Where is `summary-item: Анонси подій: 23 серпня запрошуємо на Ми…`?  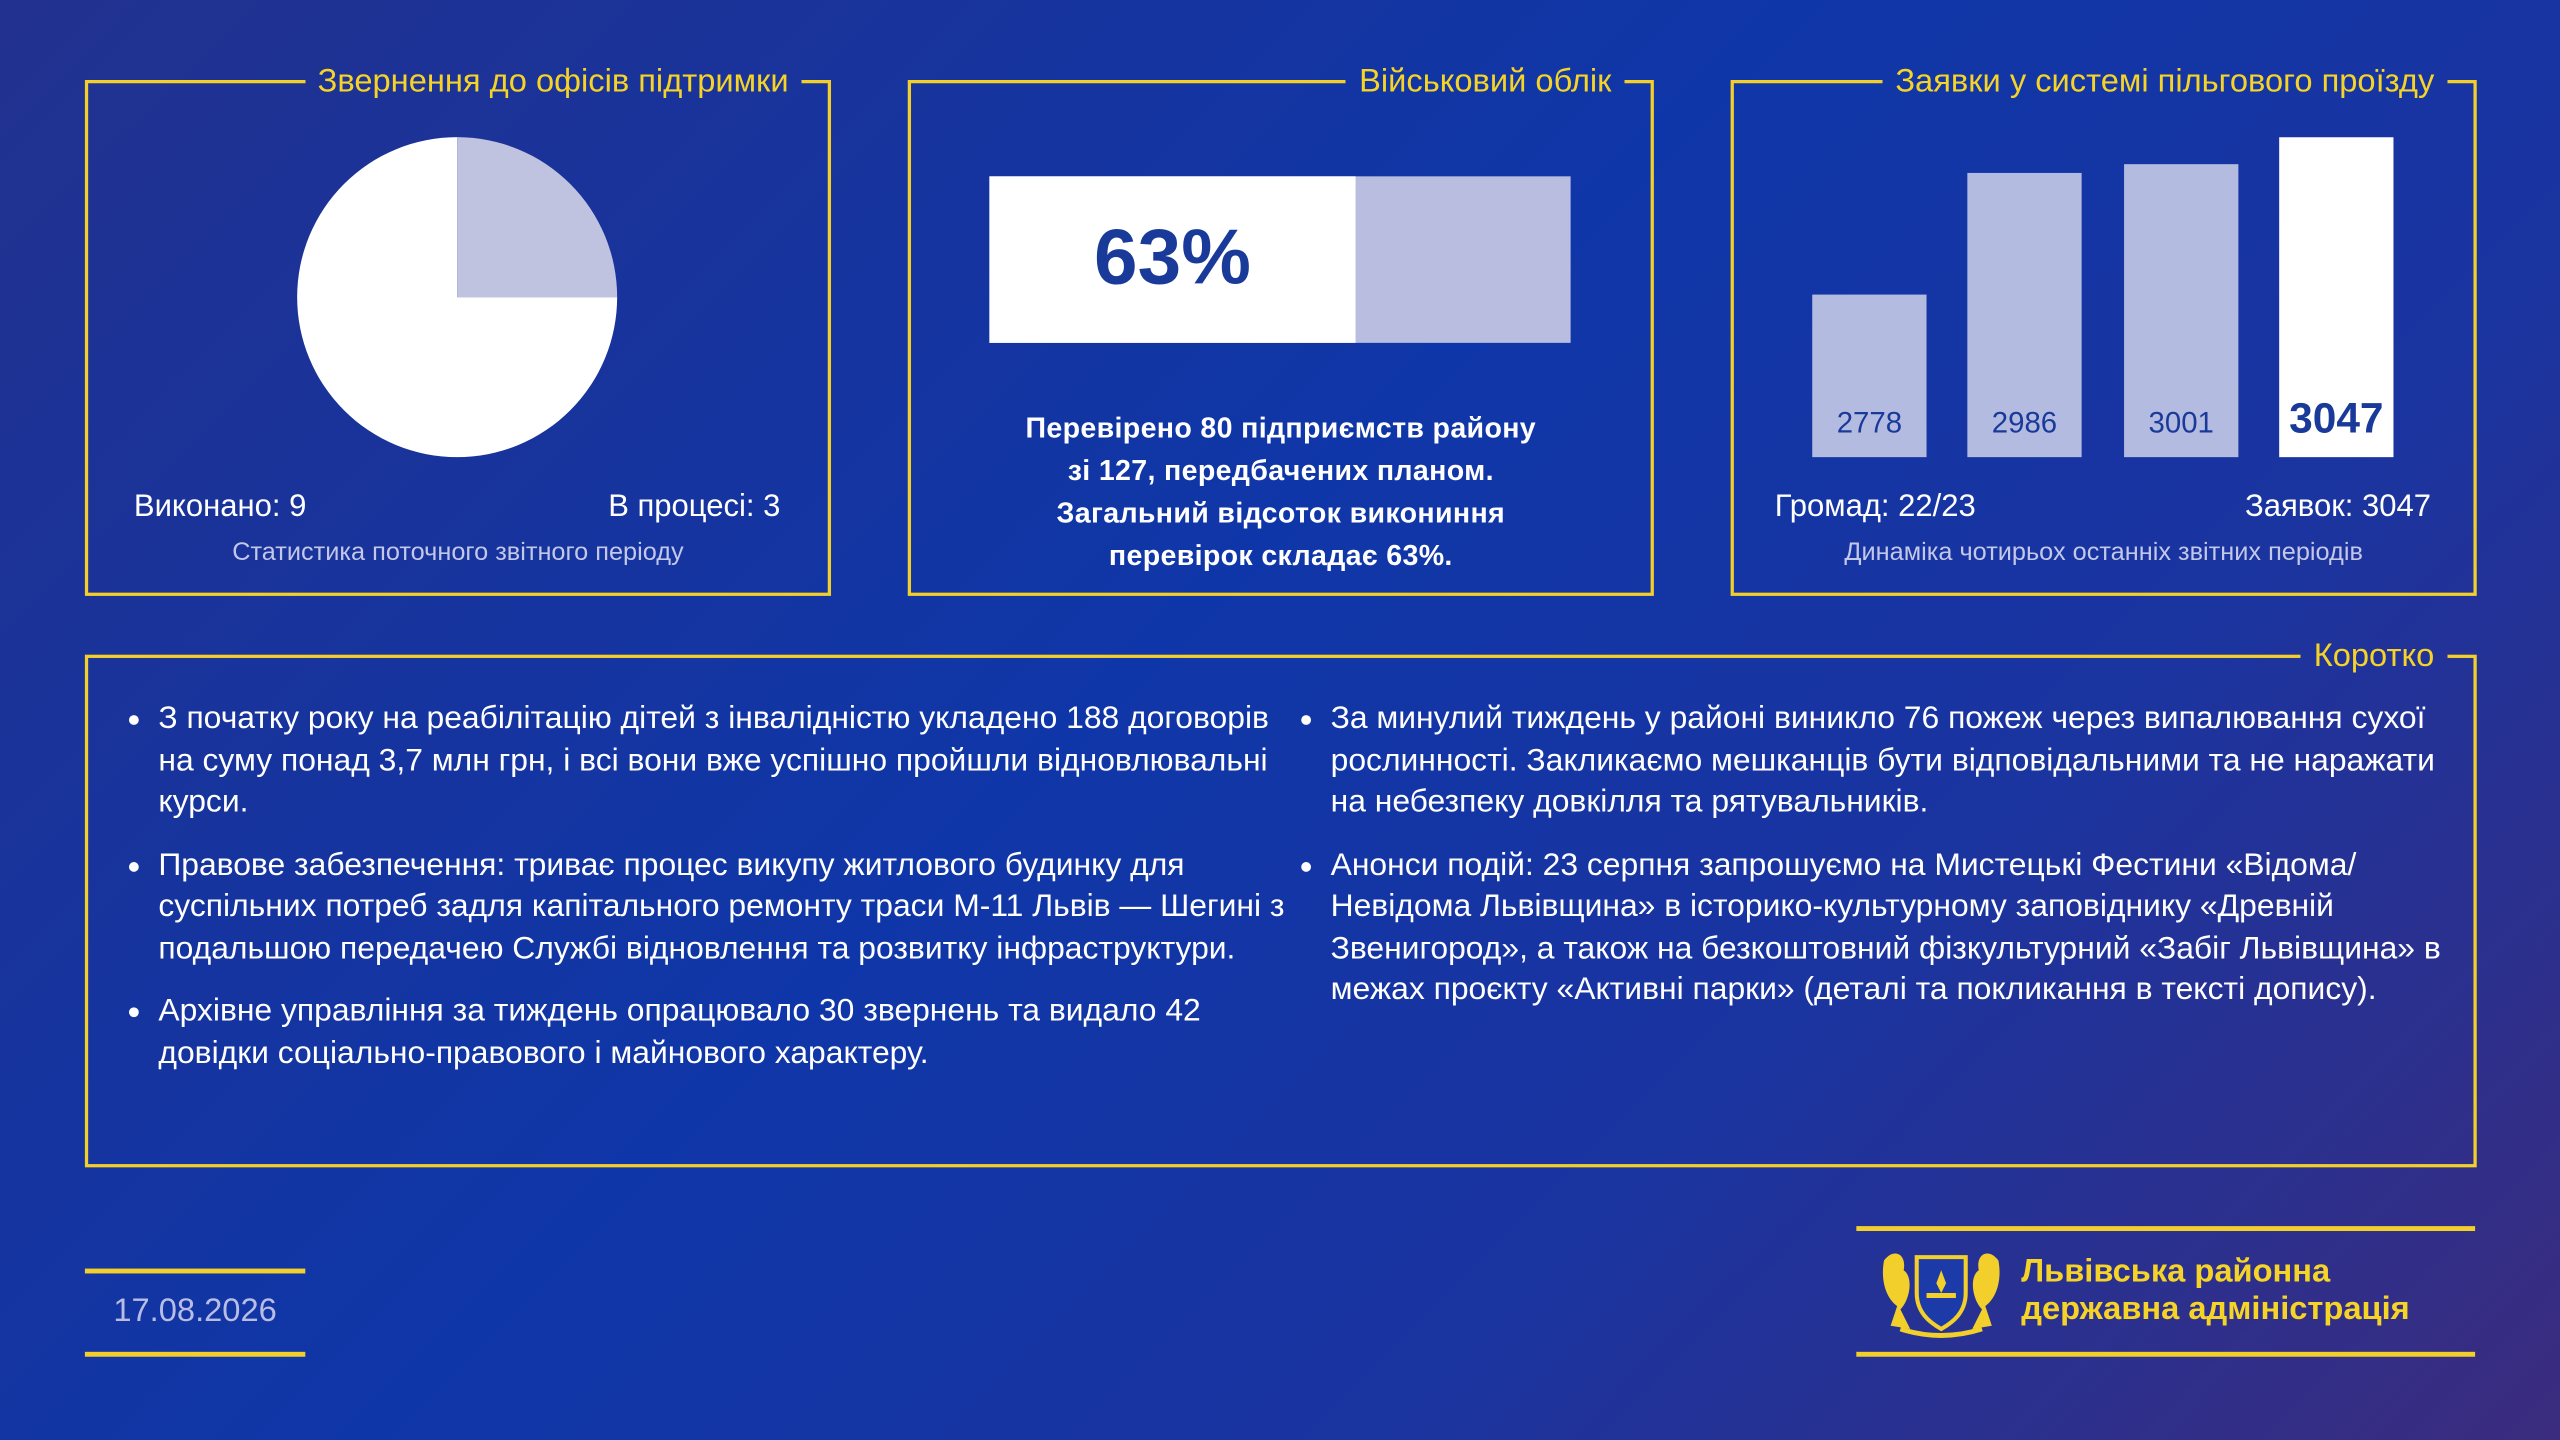 summary-item: Анонси подій: 23 серпня запрошуємо на Ми… is located at coordinates (1886, 928).